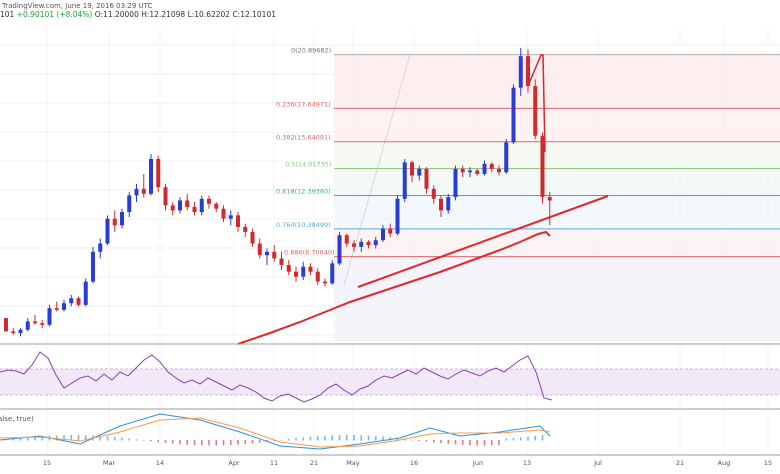 This screenshot has height=474, width=780. Describe the element at coordinates (303, 192) in the screenshot. I see `fib-level-label: 0.618(12.39380)` at that location.